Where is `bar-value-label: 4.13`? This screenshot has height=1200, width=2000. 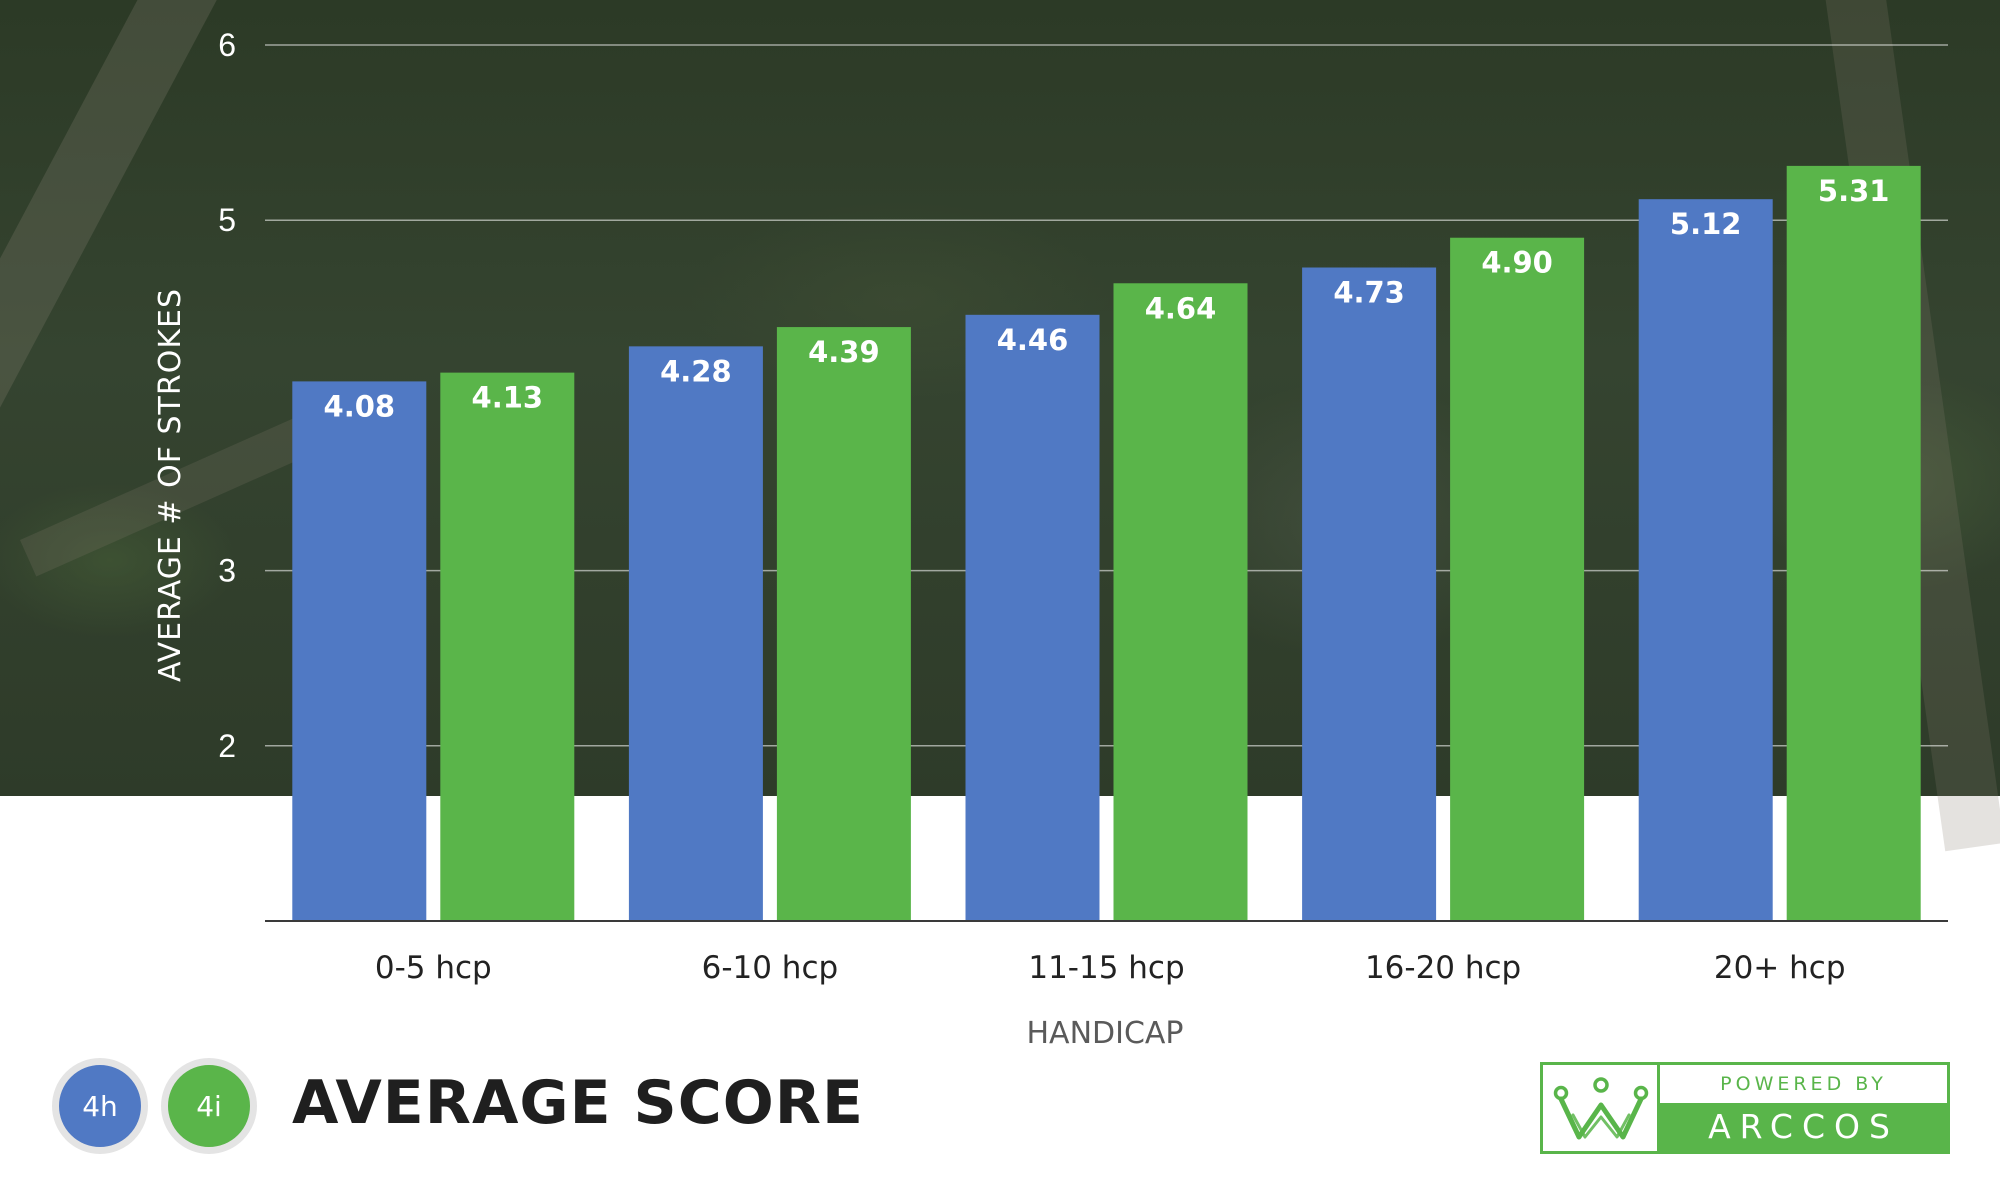 bar-value-label: 4.13 is located at coordinates (508, 398).